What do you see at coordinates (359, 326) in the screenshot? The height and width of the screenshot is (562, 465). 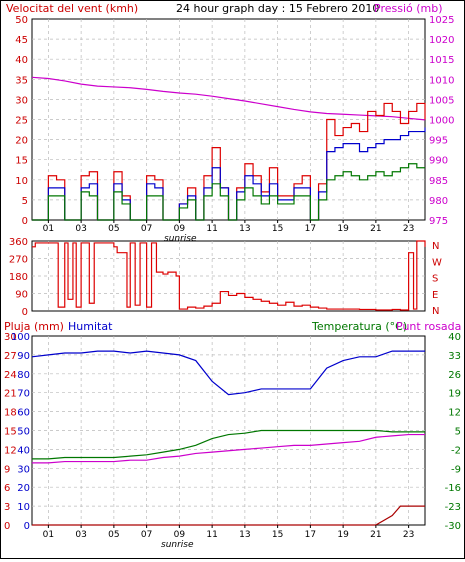 I see `temperature-label: Temperatura (°C)` at bounding box center [359, 326].